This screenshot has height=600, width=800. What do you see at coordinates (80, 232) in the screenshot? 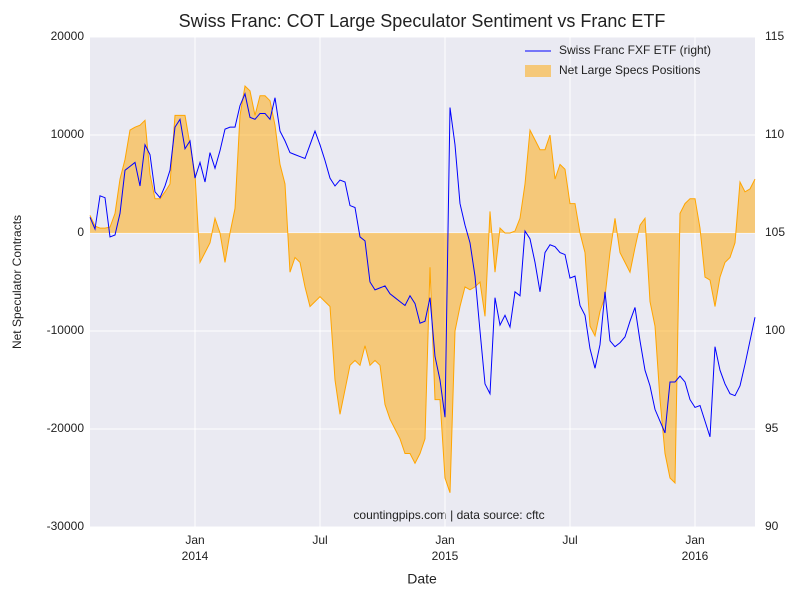
I see `y-tick-label: 0` at bounding box center [80, 232].